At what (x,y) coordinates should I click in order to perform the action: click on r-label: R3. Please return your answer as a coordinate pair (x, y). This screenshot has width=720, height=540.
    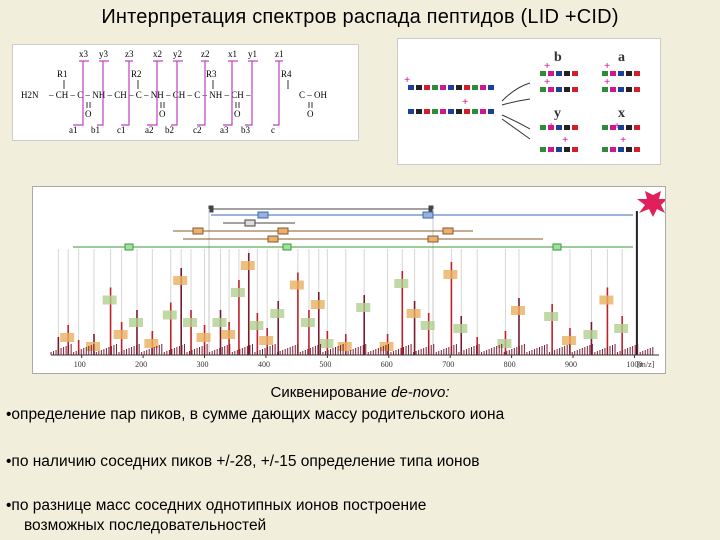
    Looking at the image, I should click on (211, 74).